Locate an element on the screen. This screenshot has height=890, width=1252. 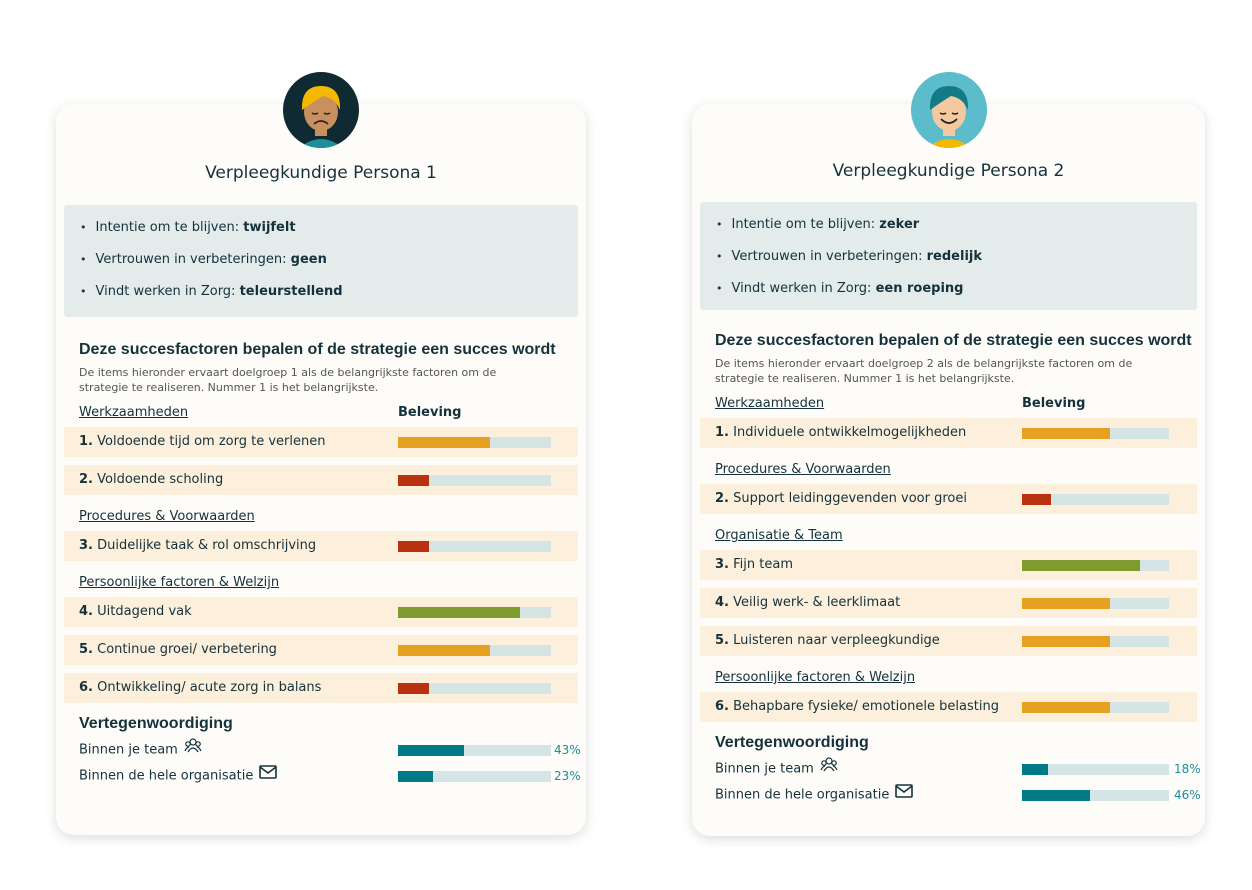
factor-label: Luisteren naar verpleegkundige is located at coordinates (836, 640).